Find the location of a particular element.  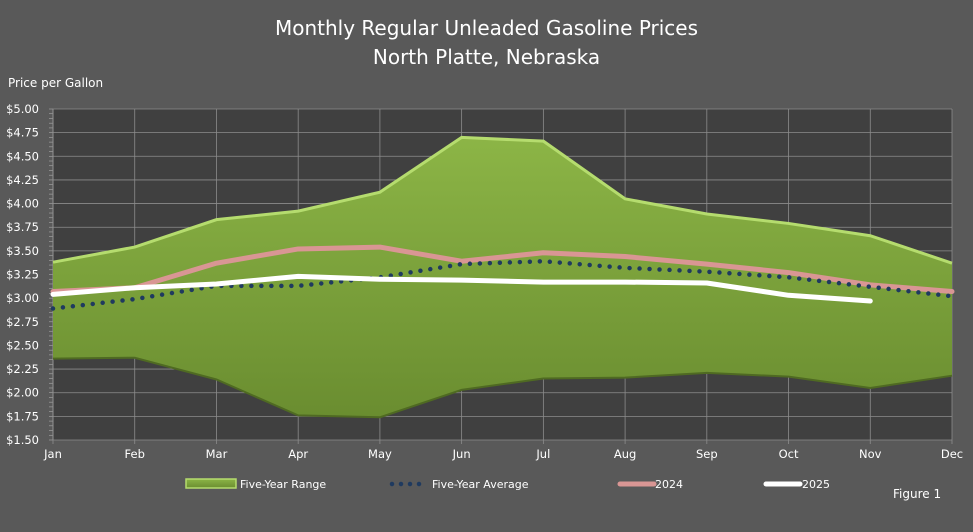

y-tick-label: $2.25 is located at coordinates (22, 369).